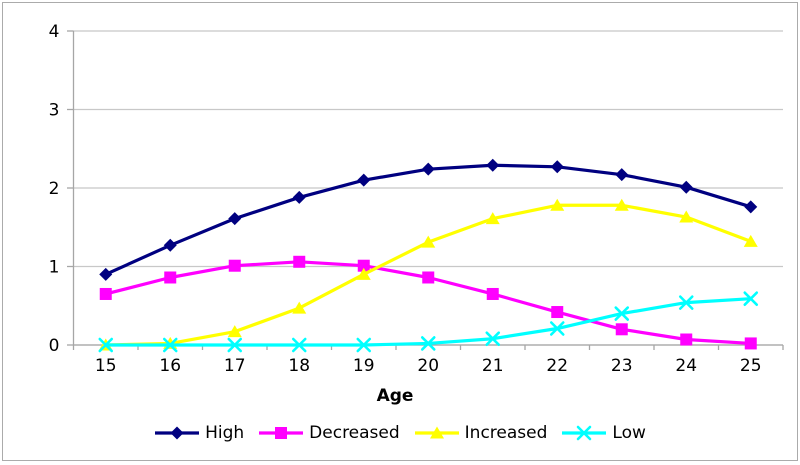  What do you see at coordinates (428, 322) in the screenshot?
I see `series-low` at bounding box center [428, 322].